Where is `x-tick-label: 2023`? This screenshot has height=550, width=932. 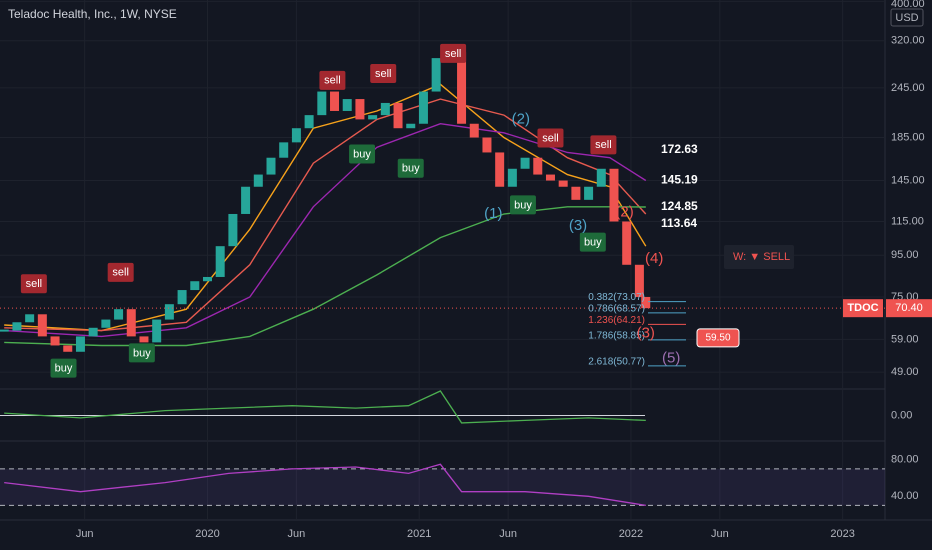 x-tick-label: 2023 is located at coordinates (842, 534).